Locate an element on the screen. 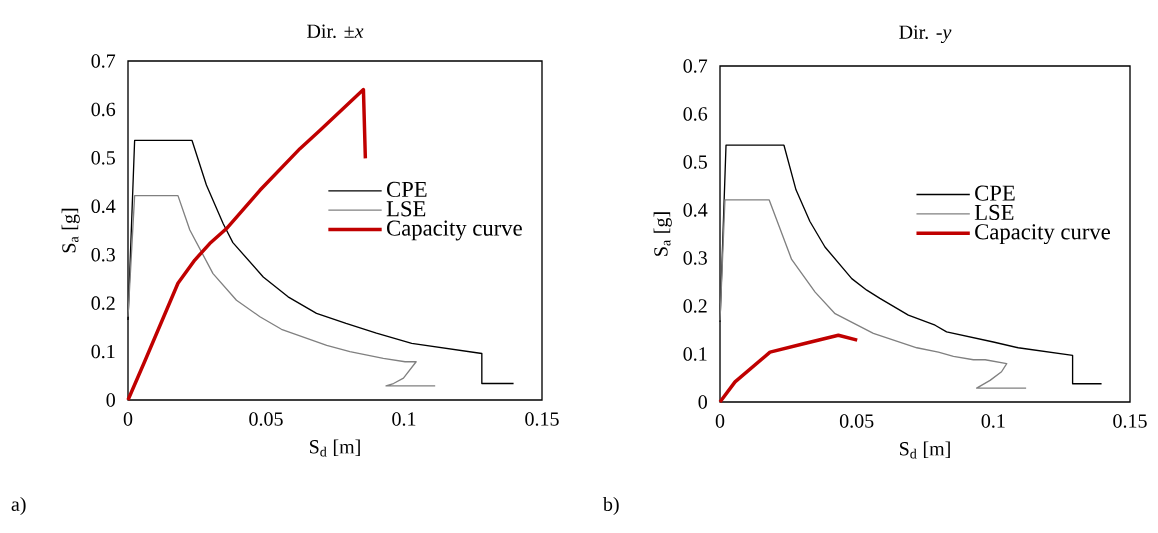  text: a) is located at coordinates (18, 506).